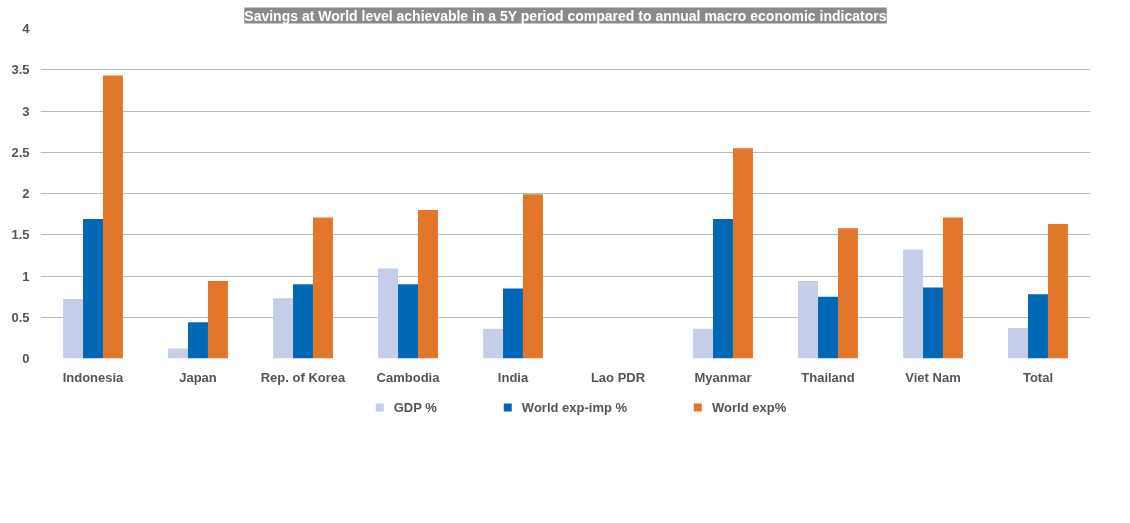  Describe the element at coordinates (828, 377) in the screenshot. I see `x-tick-label: Thailand` at that location.